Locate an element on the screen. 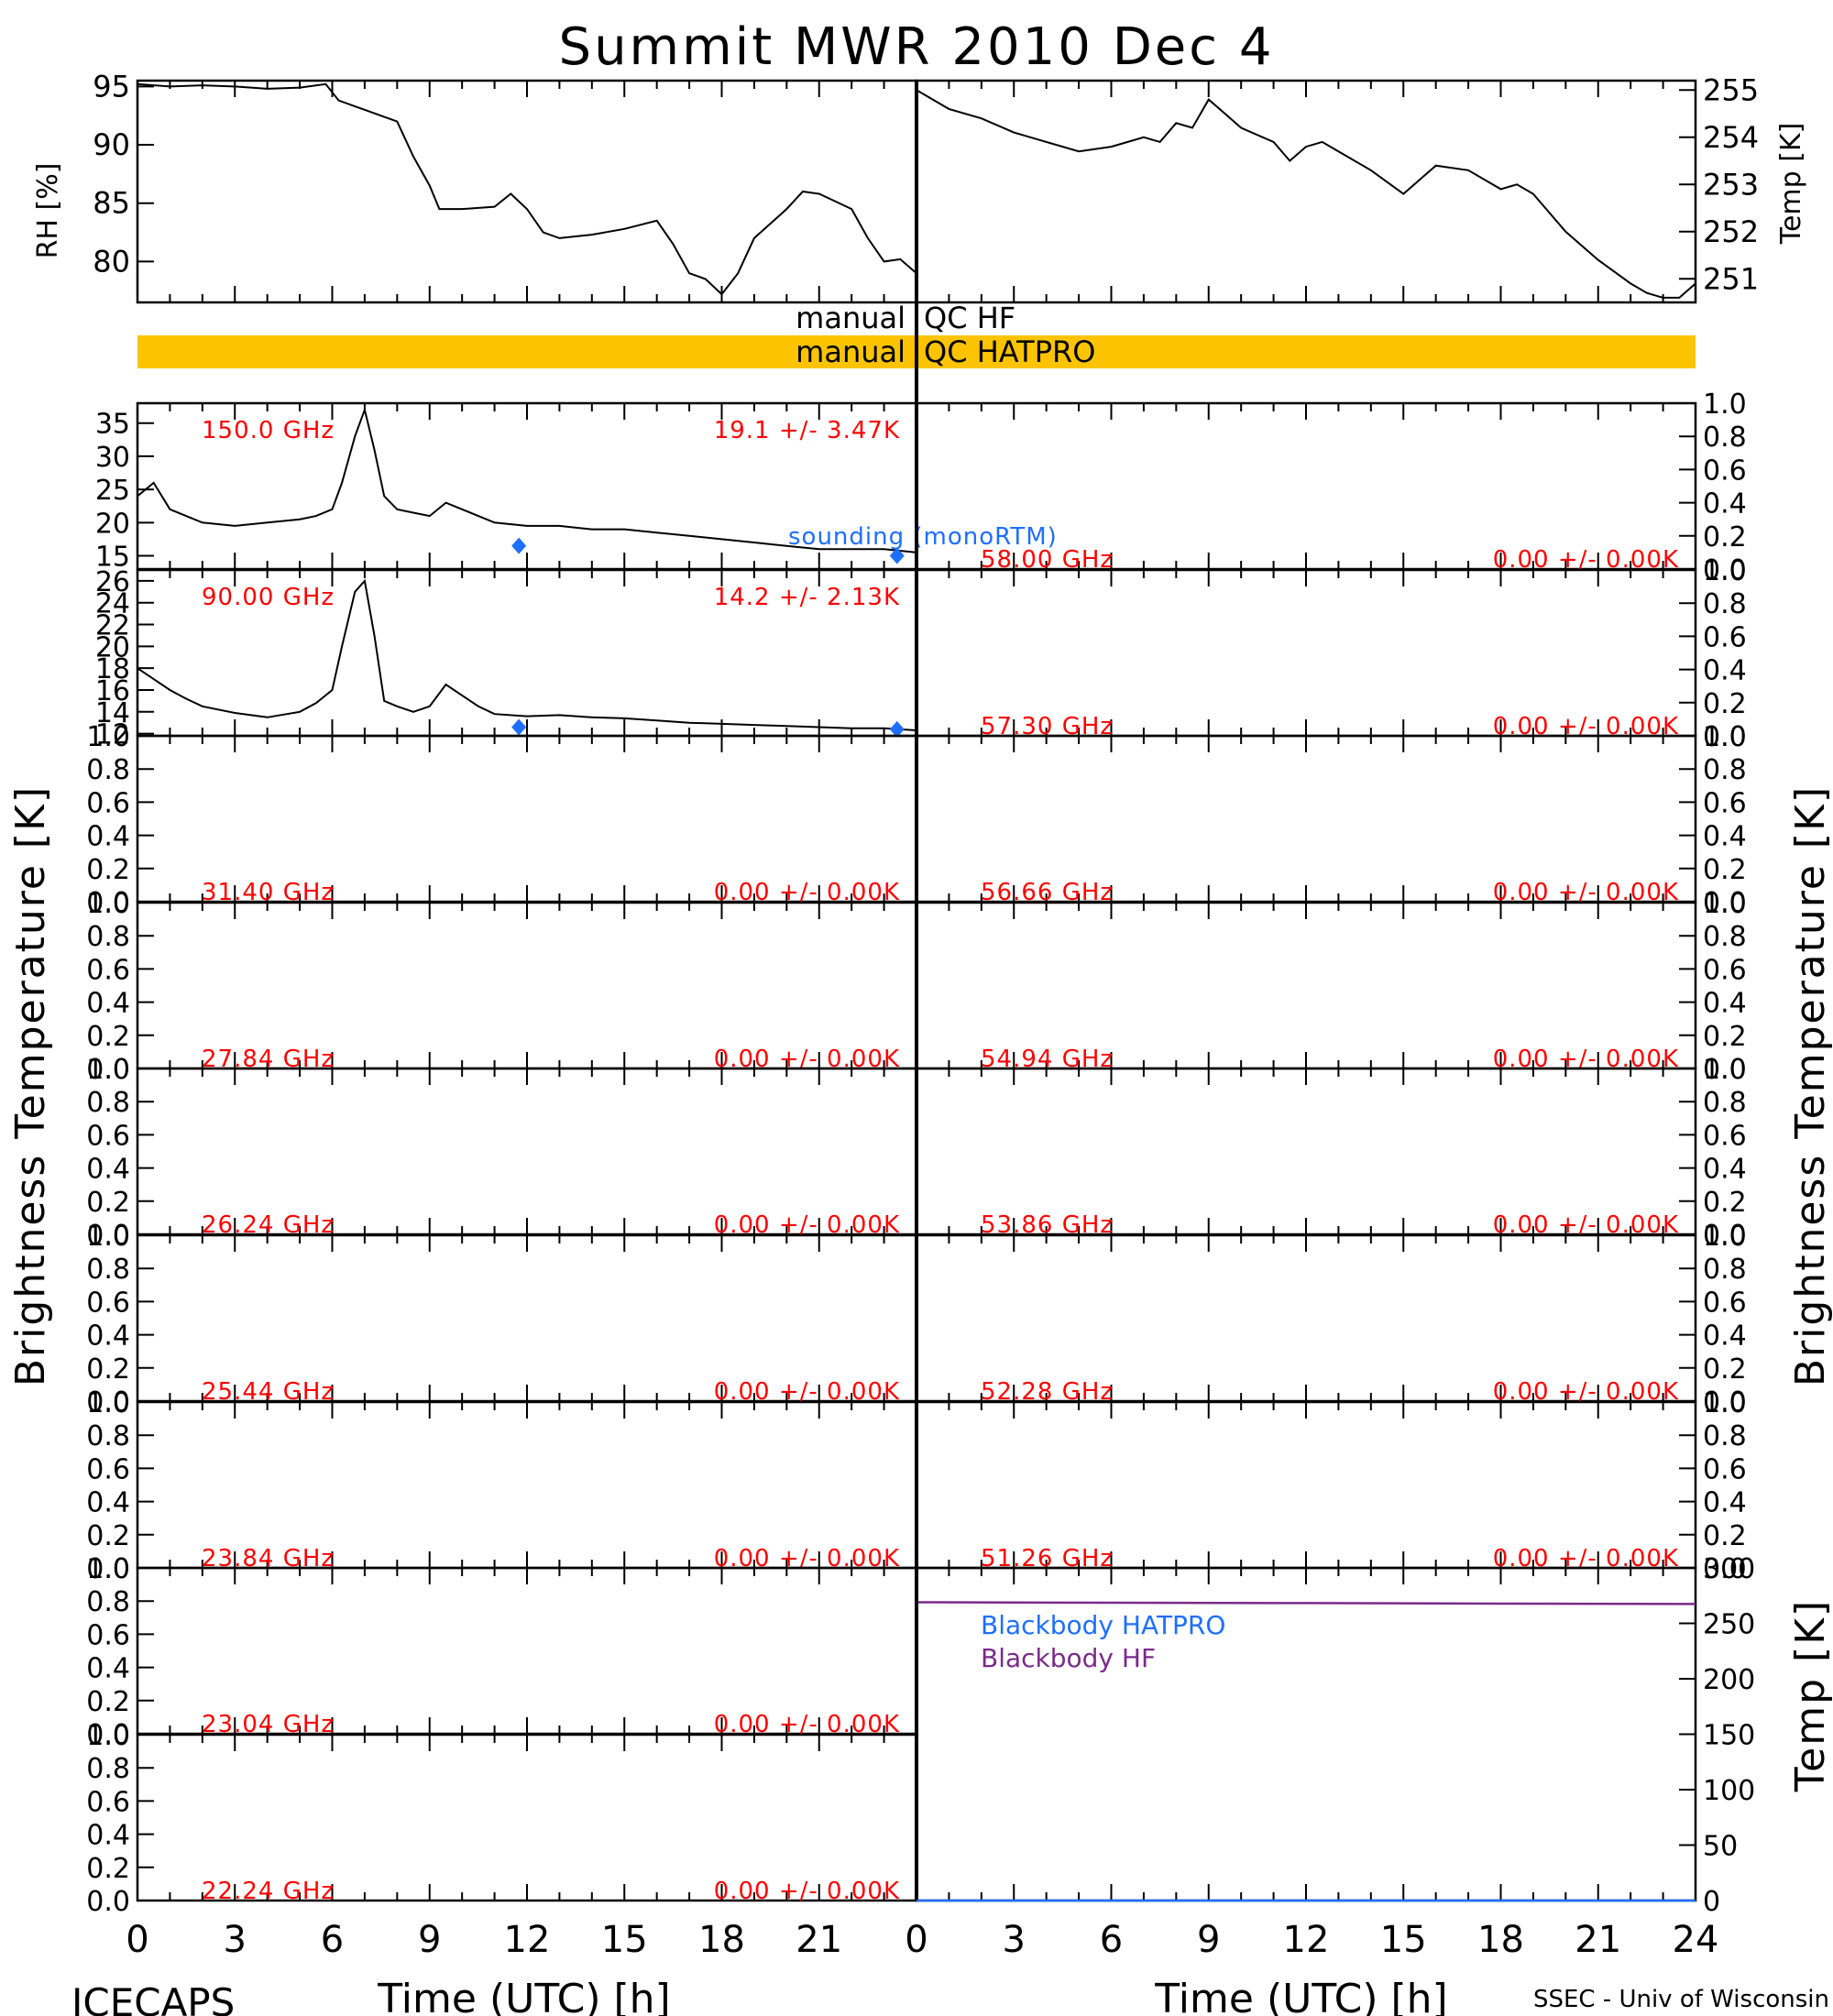 The width and height of the screenshot is (1833, 2016). qc-hf-left-label: manual is located at coordinates (851, 318).